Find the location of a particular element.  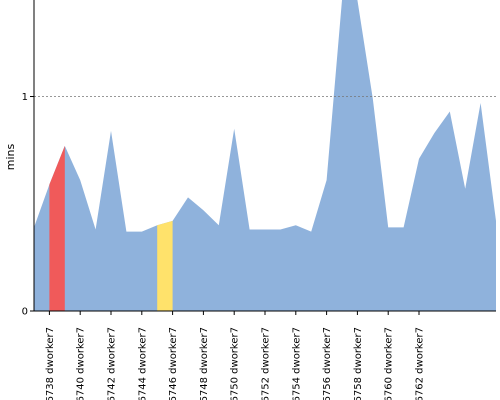

x-tick-label: #6762 dworker7 is located at coordinates (420, 363).